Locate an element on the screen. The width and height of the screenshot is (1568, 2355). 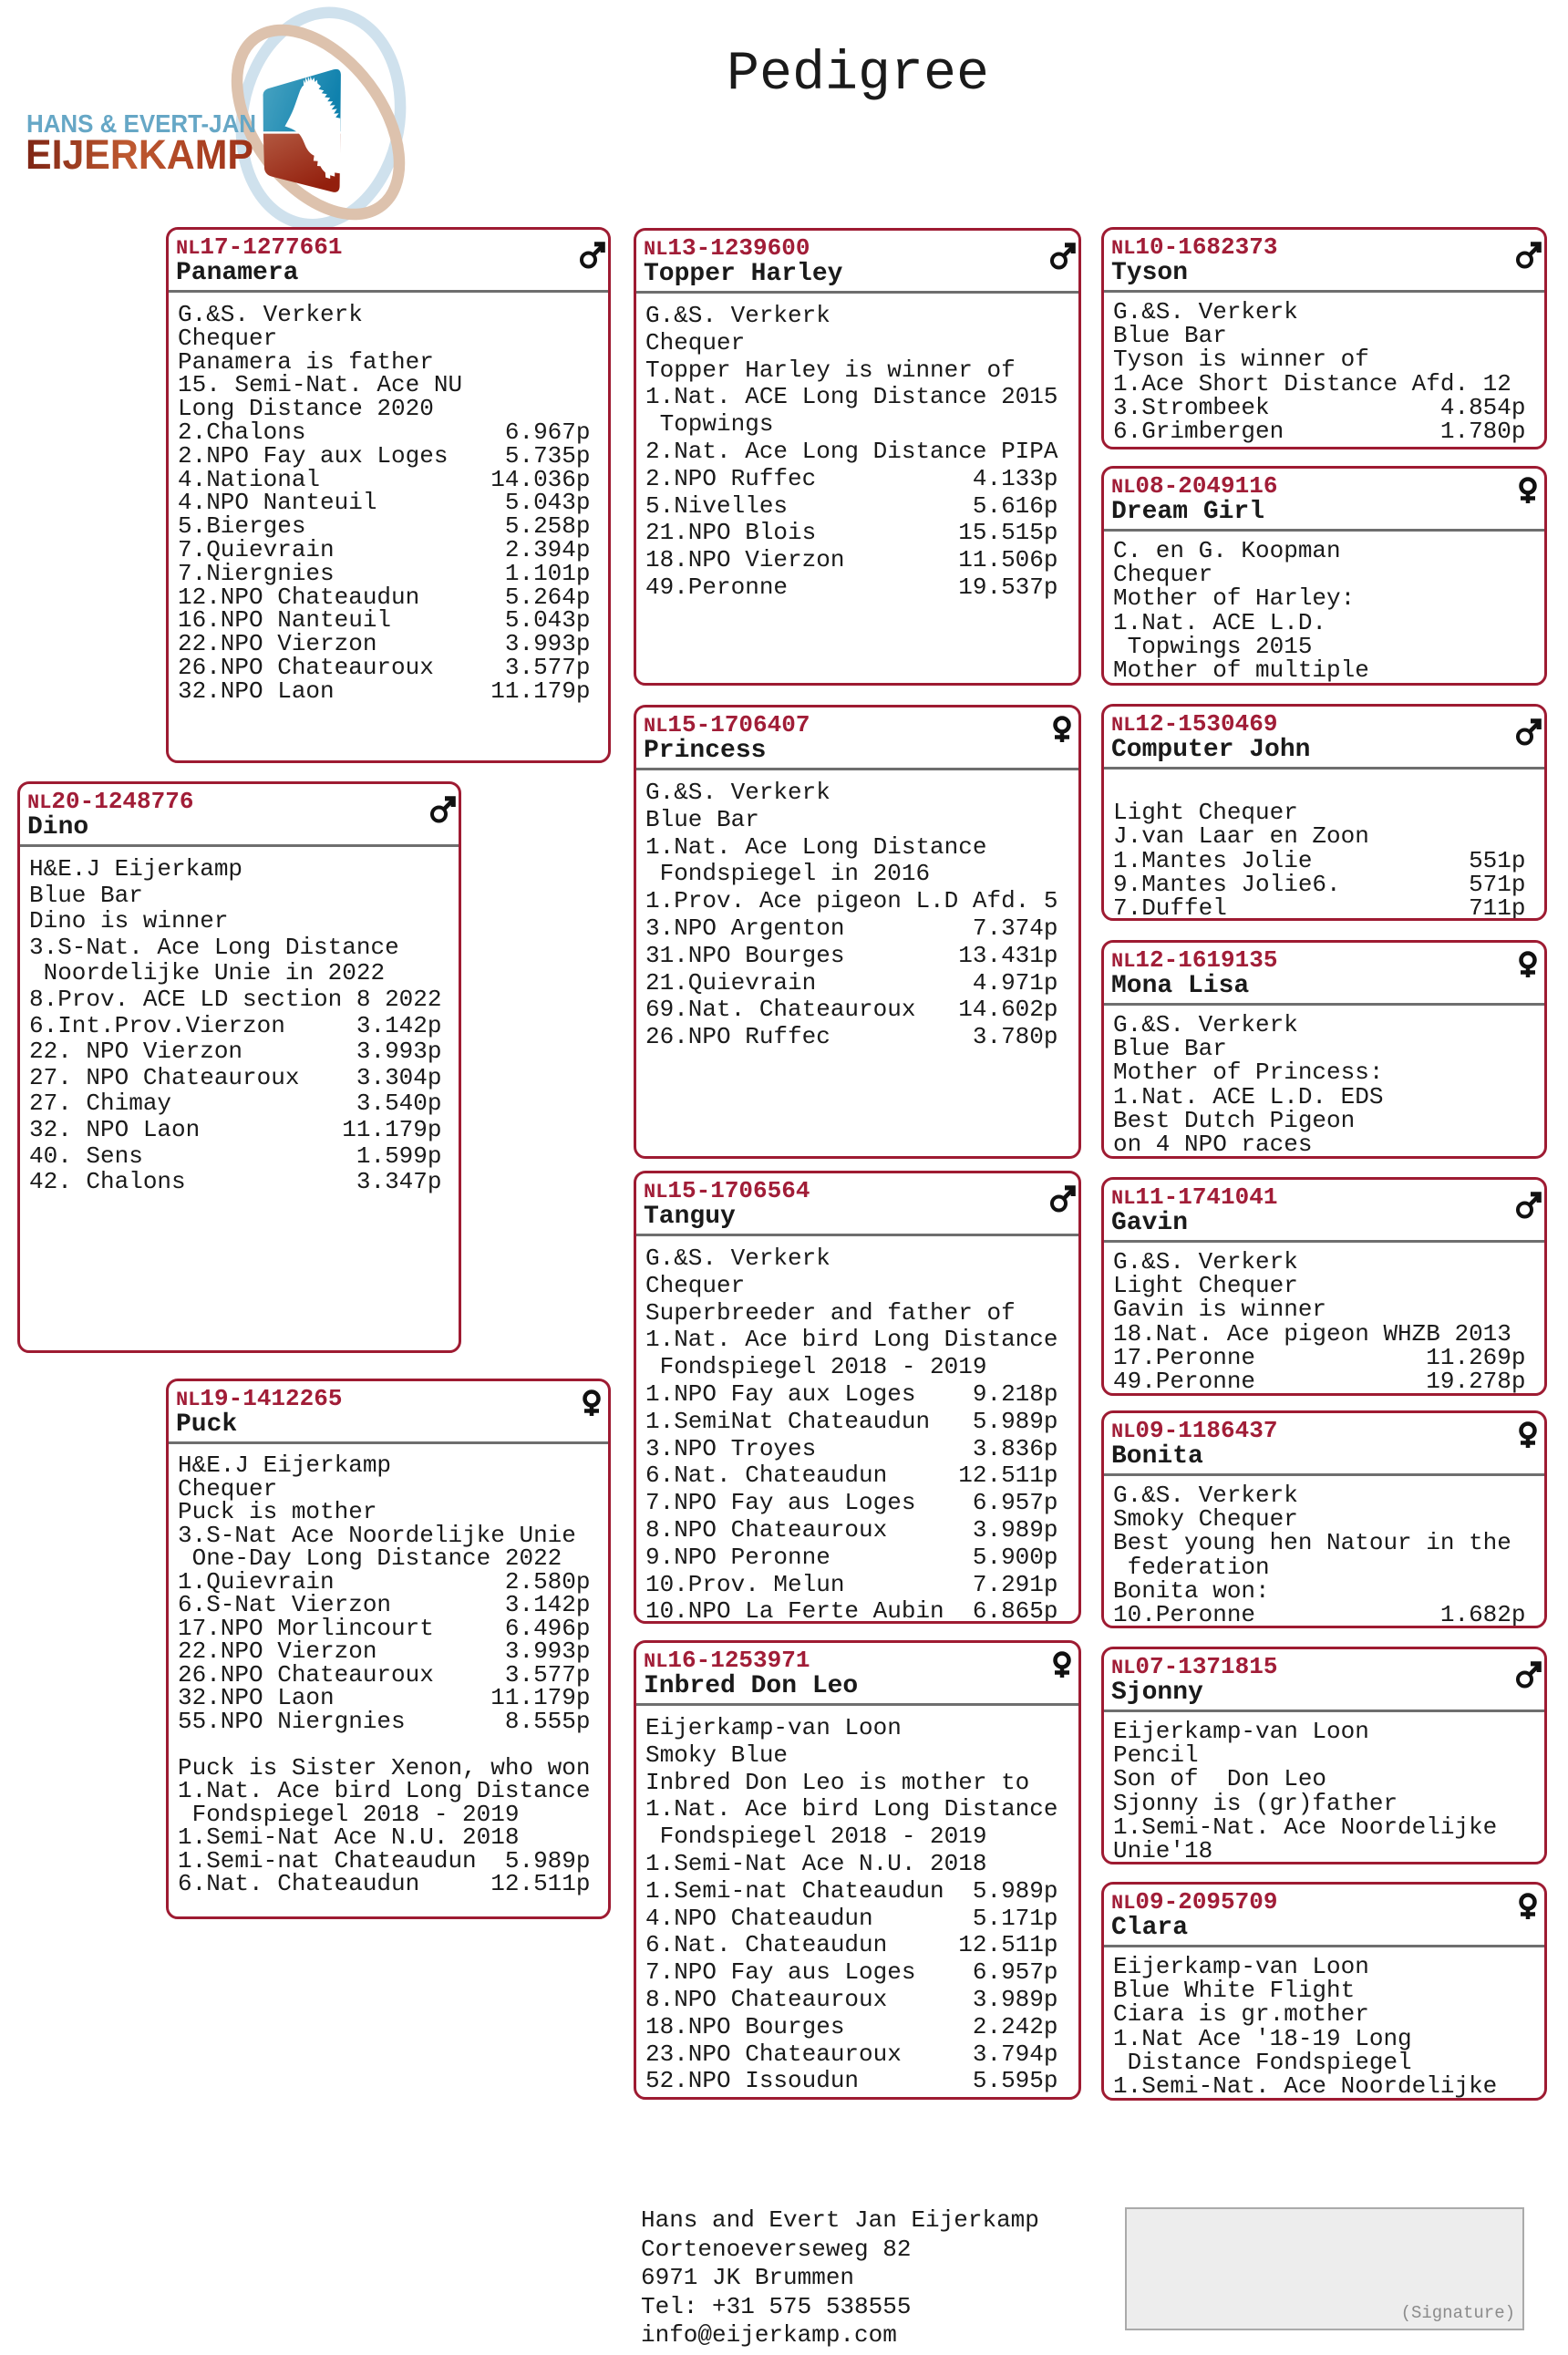
svg-text: HANS & EVERT-JAN is located at coordinates (141, 123).